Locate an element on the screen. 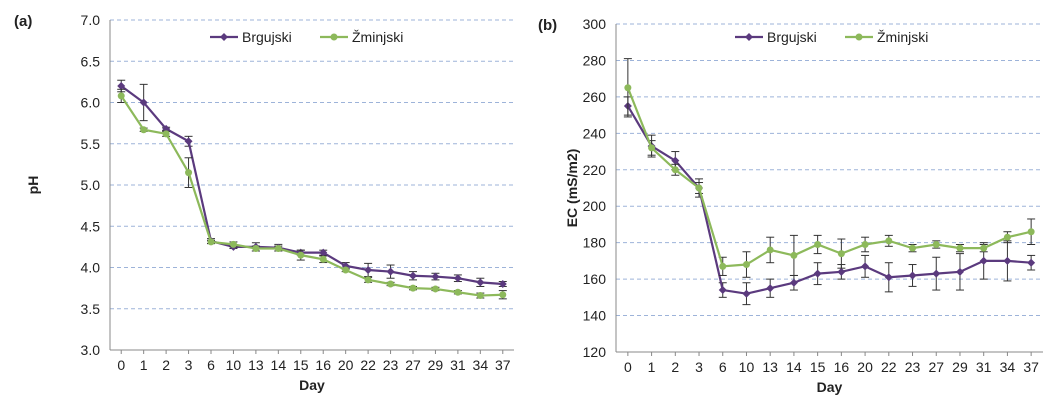  panel-label: (b) is located at coordinates (547, 25).